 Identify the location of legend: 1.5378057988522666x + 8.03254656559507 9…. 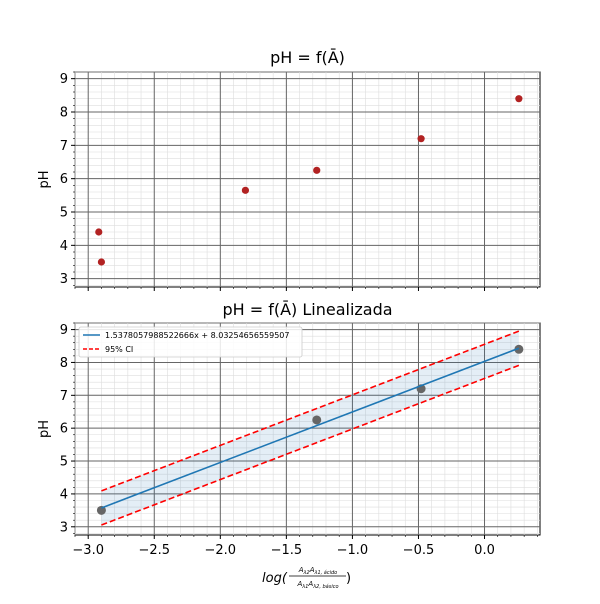
(190, 342).